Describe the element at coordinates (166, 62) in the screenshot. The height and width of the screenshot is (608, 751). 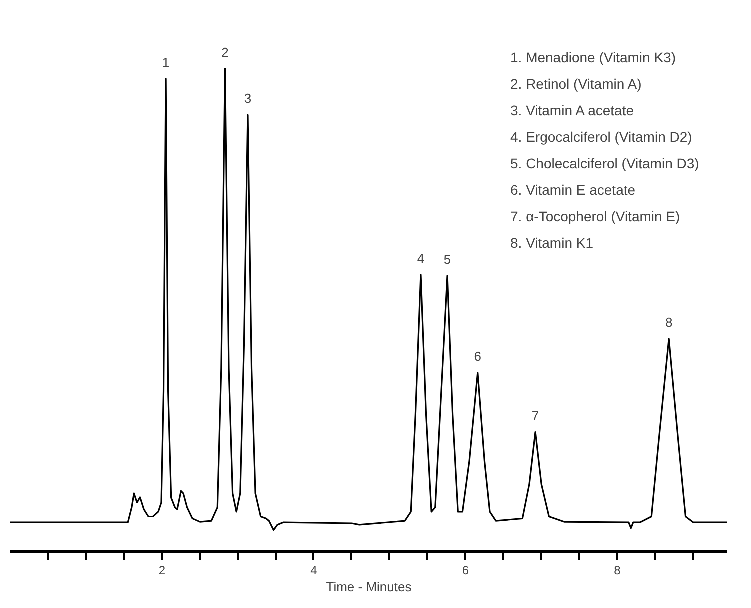
I see `annotation: 1` at that location.